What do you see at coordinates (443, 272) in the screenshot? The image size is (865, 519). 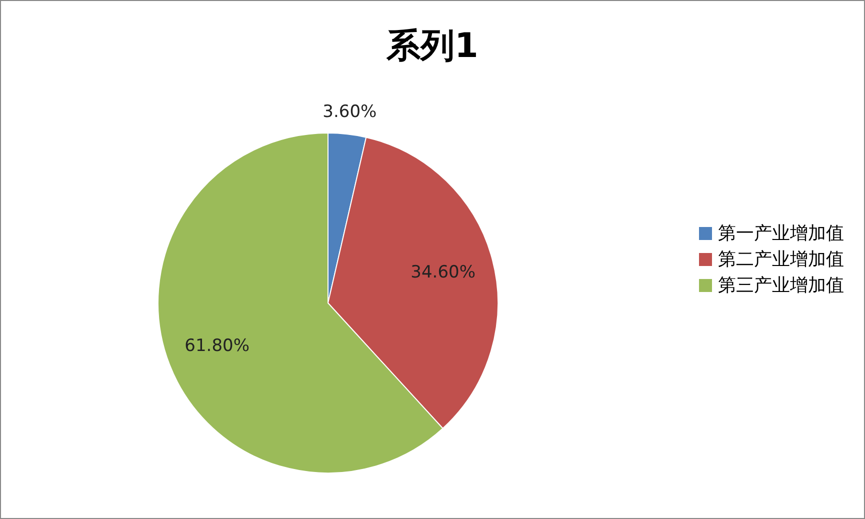 I see `data-label: 34.60%` at bounding box center [443, 272].